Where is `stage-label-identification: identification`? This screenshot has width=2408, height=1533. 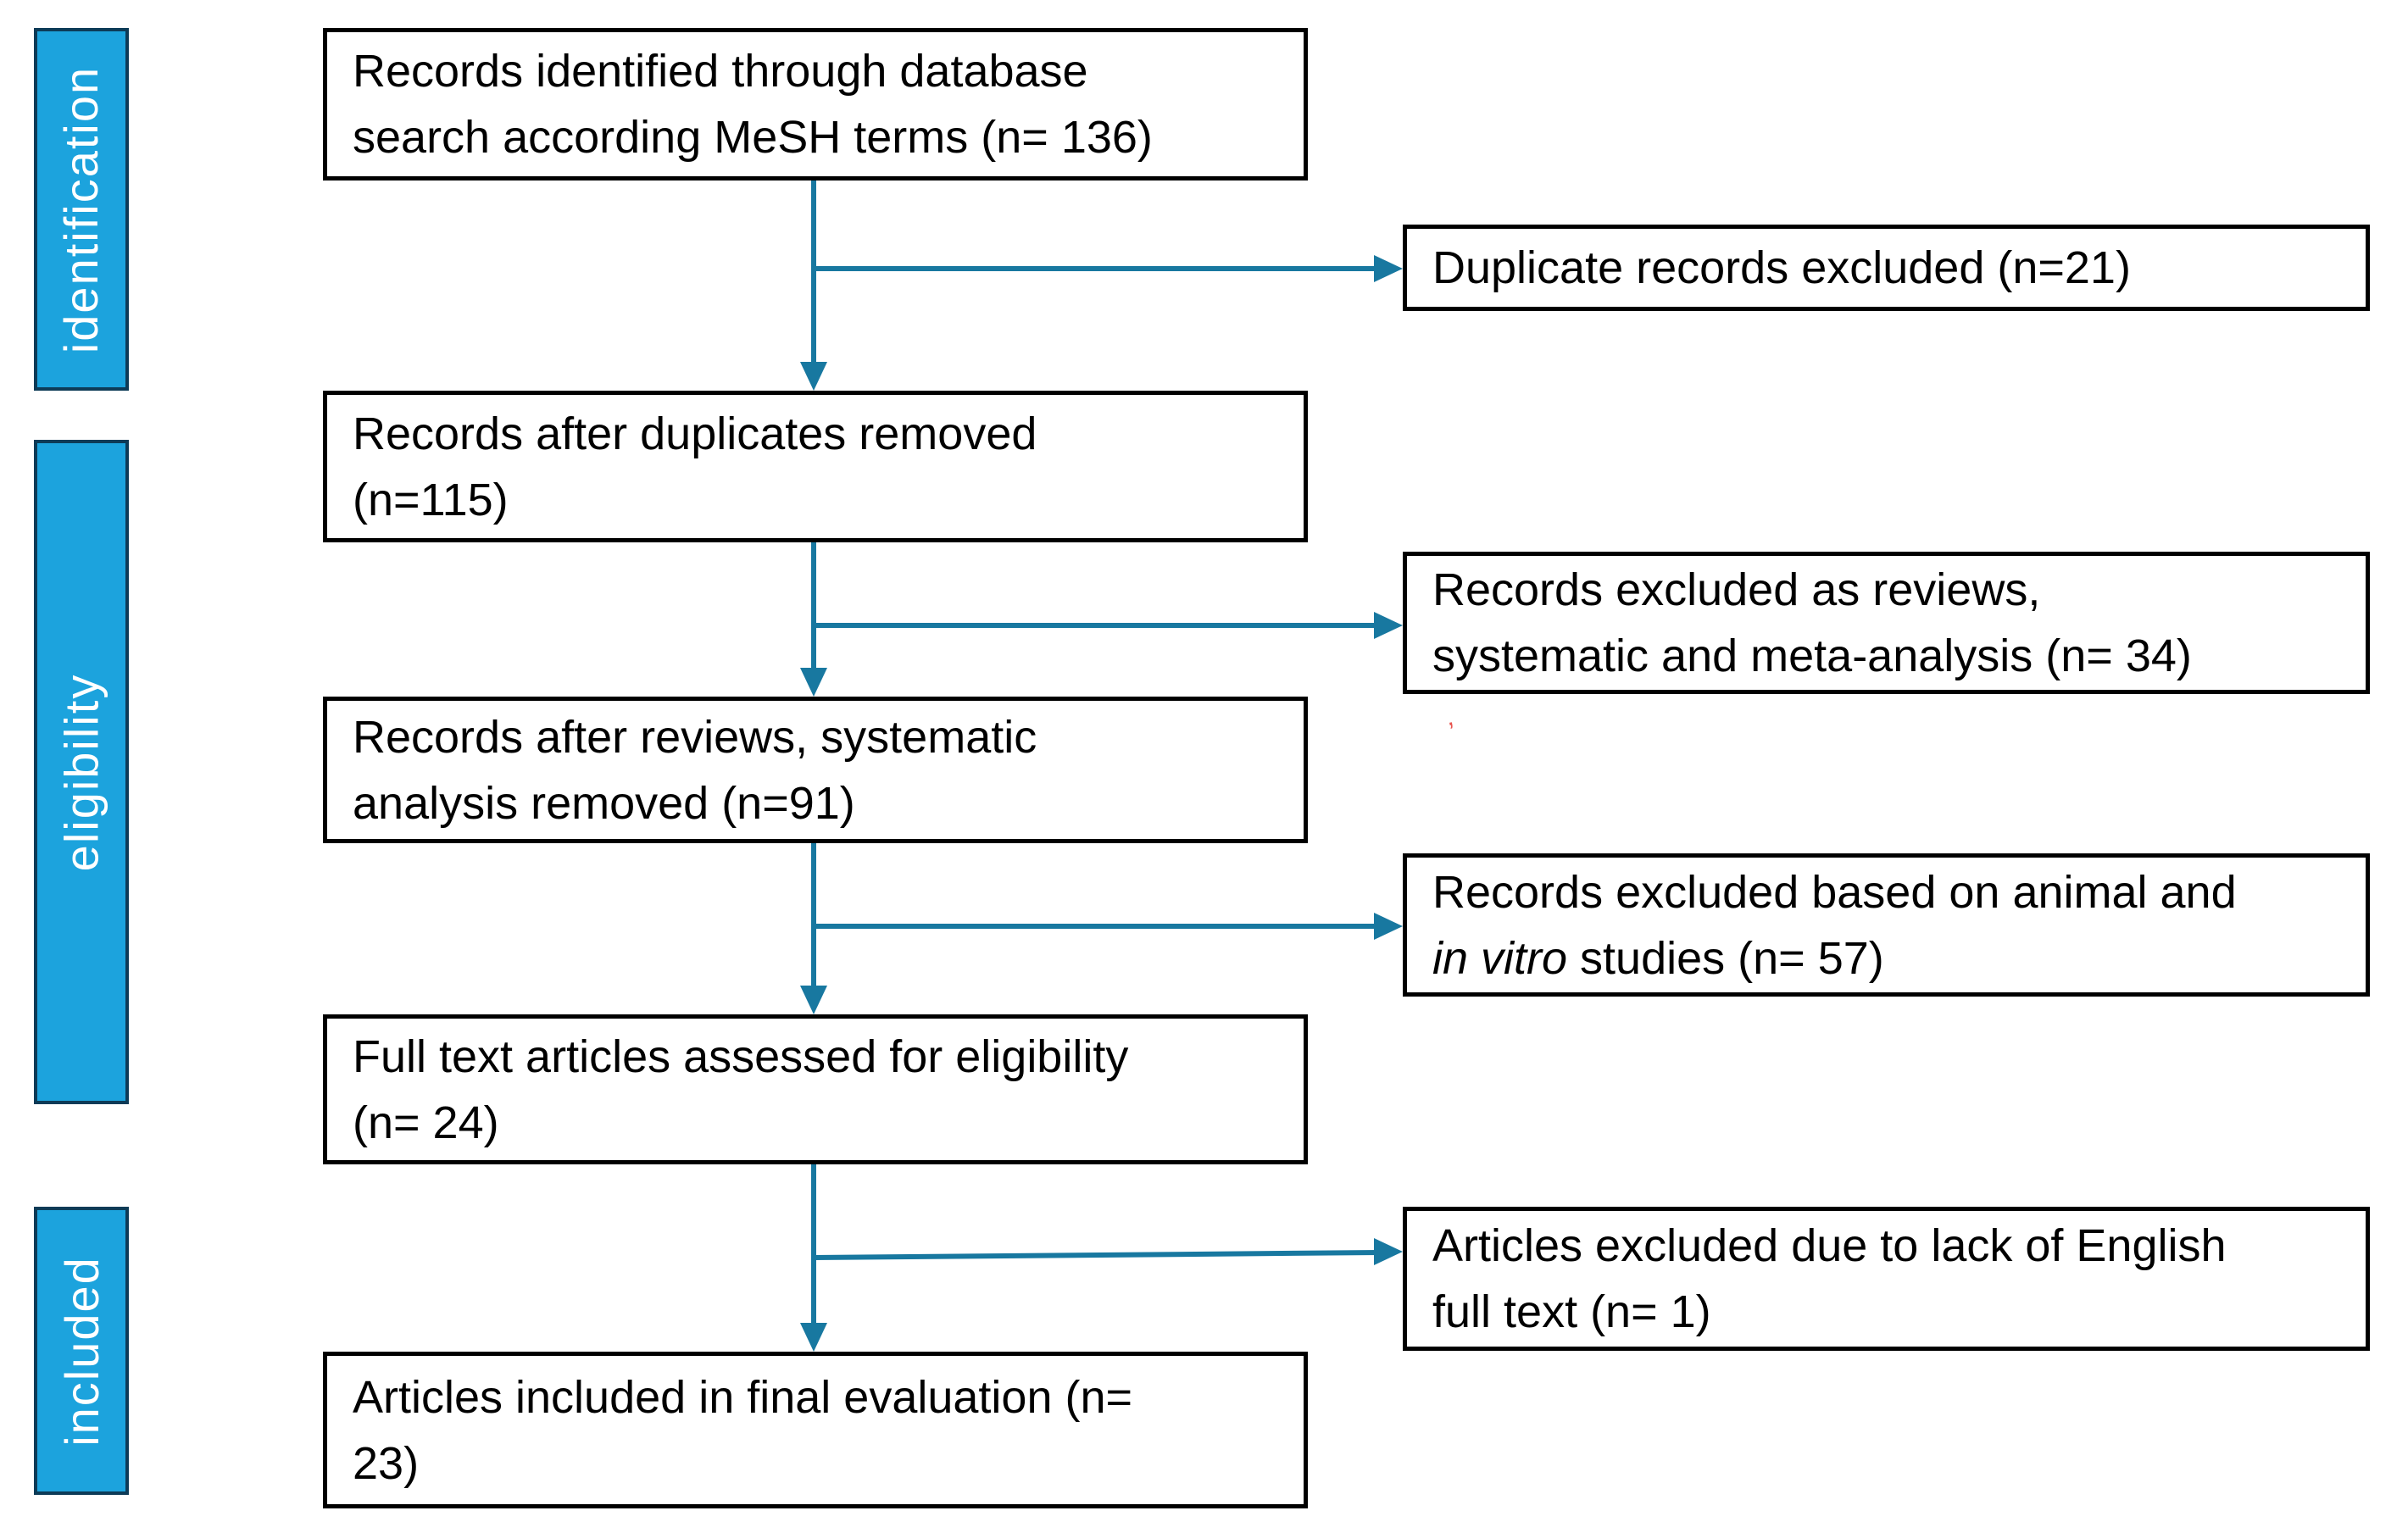
stage-label-identification: identification is located at coordinates (81, 209).